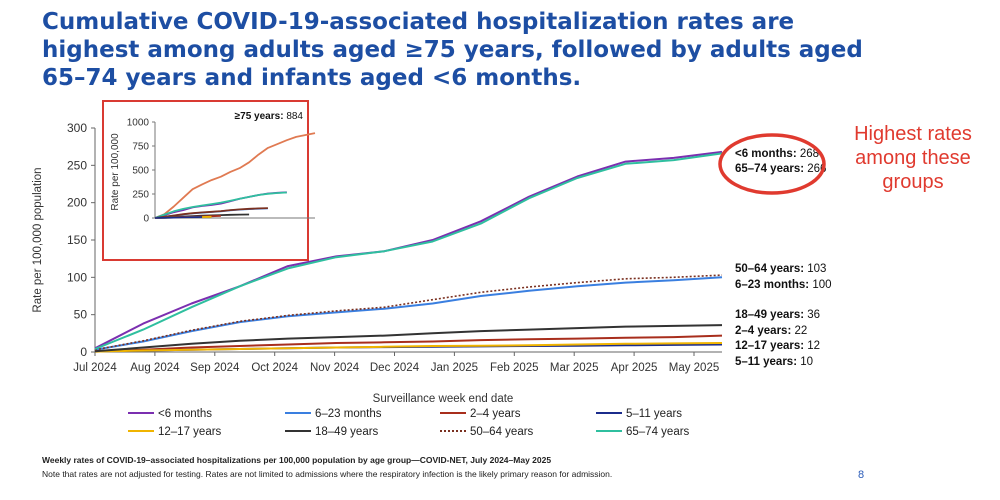 Image resolution: width=1000 pixels, height=500 pixels. What do you see at coordinates (395, 368) in the screenshot?
I see `x-tick-label: Dec 2024` at bounding box center [395, 368].